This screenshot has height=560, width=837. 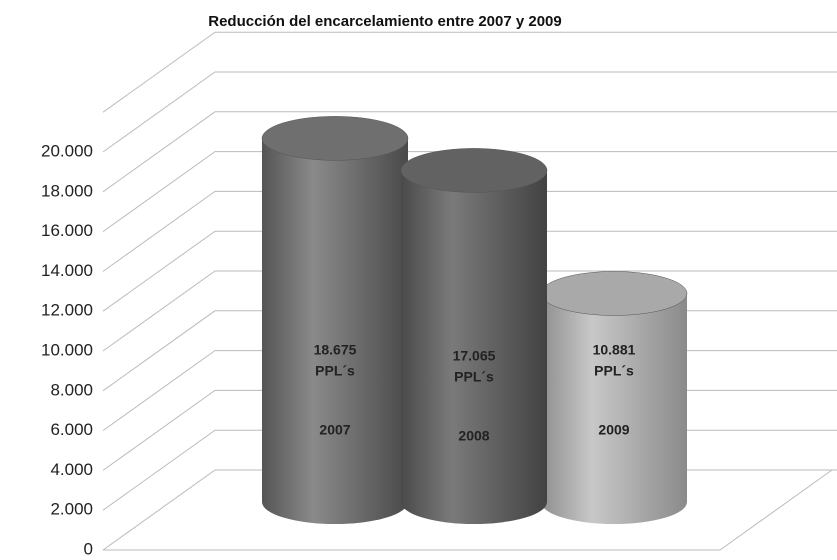 What do you see at coordinates (71, 389) in the screenshot?
I see `y-tick-label: 8.000` at bounding box center [71, 389].